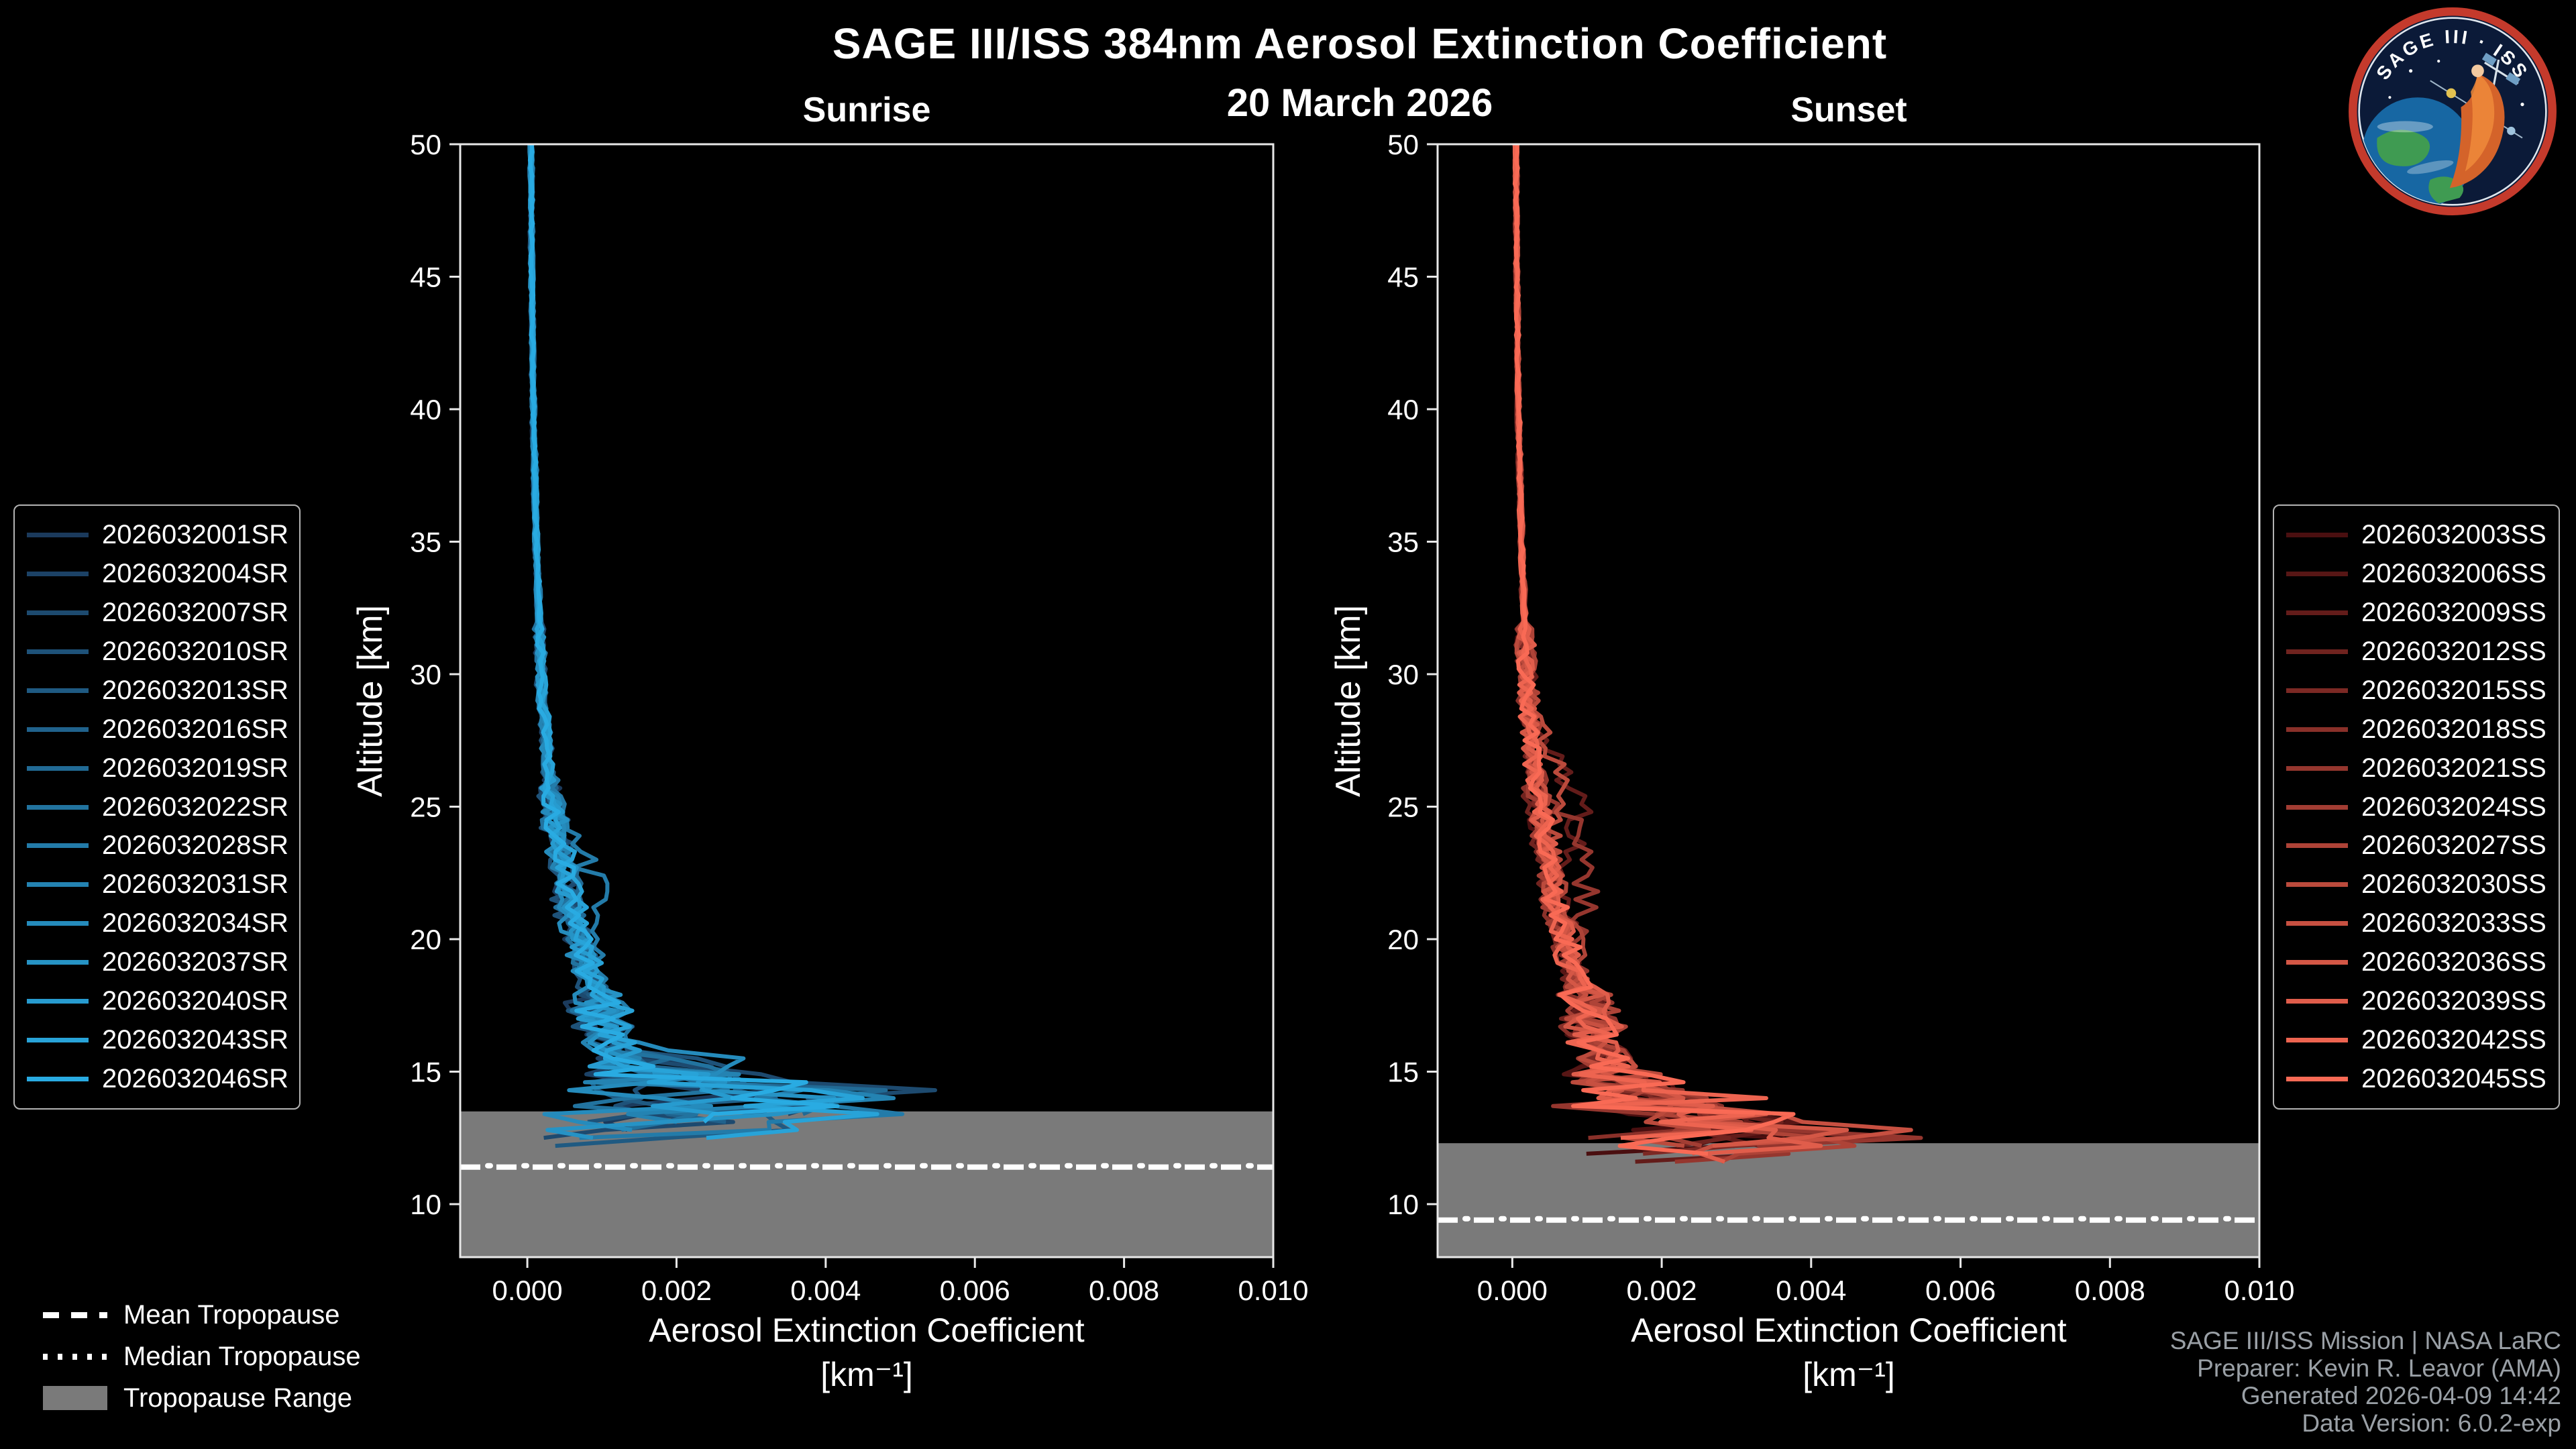 This screenshot has width=2576, height=1449. Describe the element at coordinates (157, 729) in the screenshot. I see `legend-item: 2026032016SR` at that location.